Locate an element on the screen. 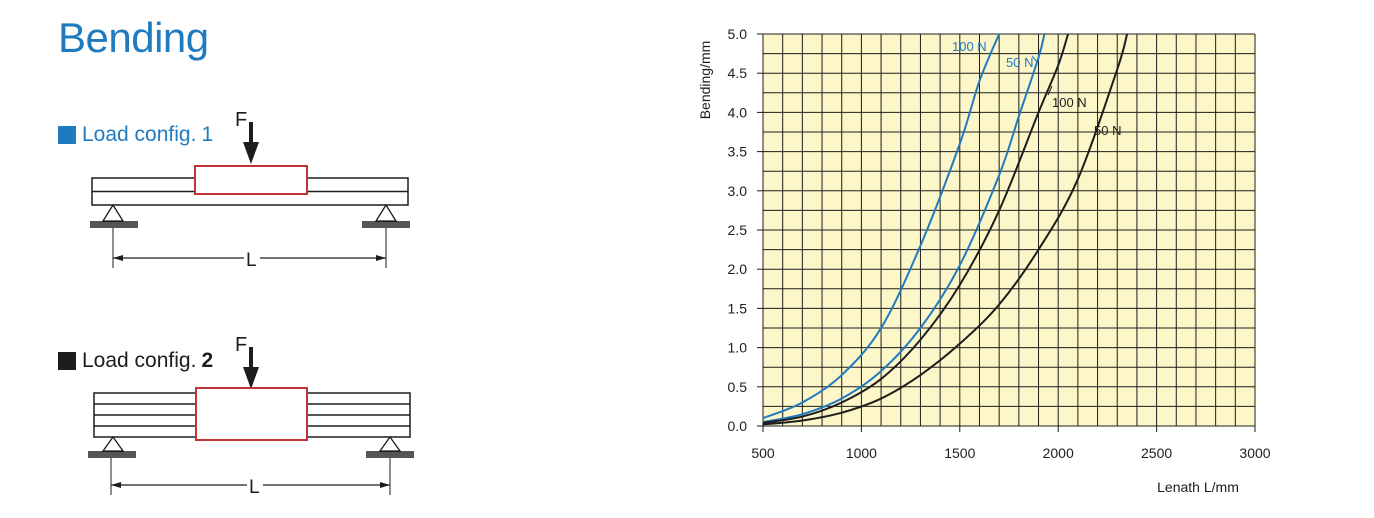 The height and width of the screenshot is (518, 1374). load-config-2-label: Load config. 2 is located at coordinates (135, 361).